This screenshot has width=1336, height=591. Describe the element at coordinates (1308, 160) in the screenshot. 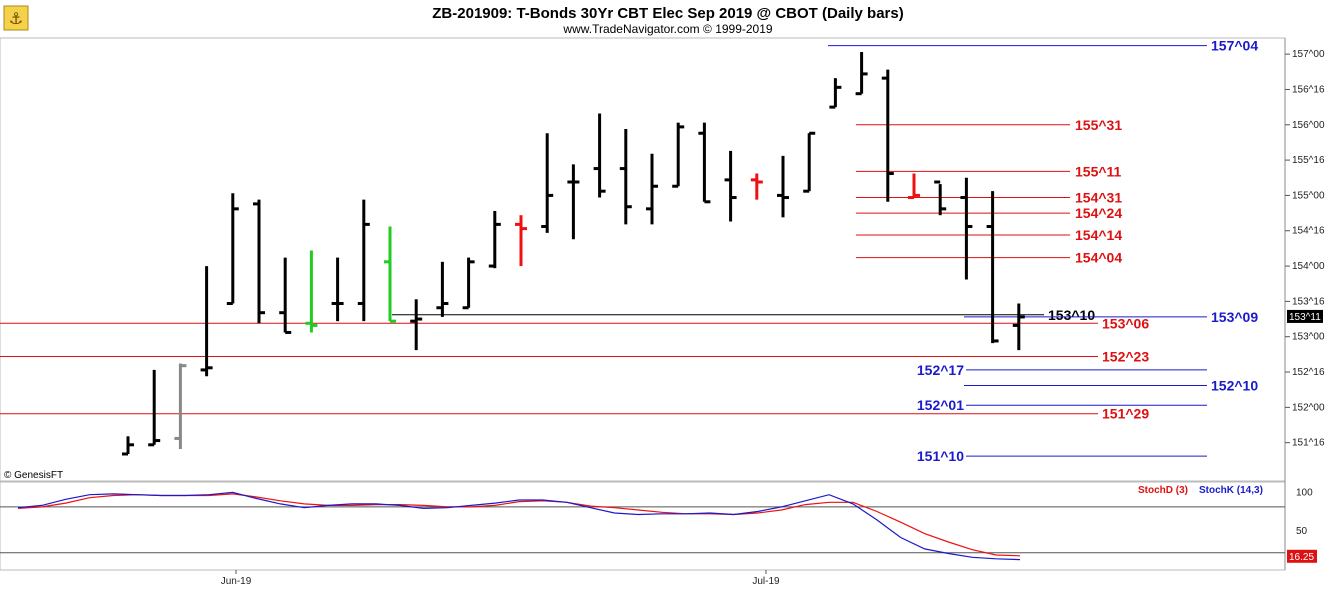

I see `y-tick-label: 155^16` at that location.